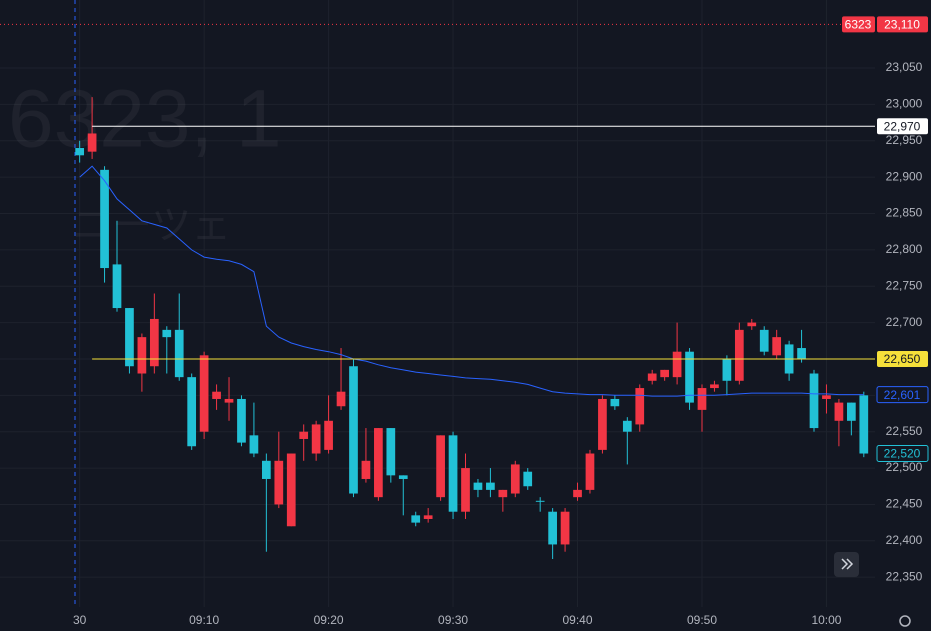  I want to click on price-tag-label: 22,970, so click(902, 126).